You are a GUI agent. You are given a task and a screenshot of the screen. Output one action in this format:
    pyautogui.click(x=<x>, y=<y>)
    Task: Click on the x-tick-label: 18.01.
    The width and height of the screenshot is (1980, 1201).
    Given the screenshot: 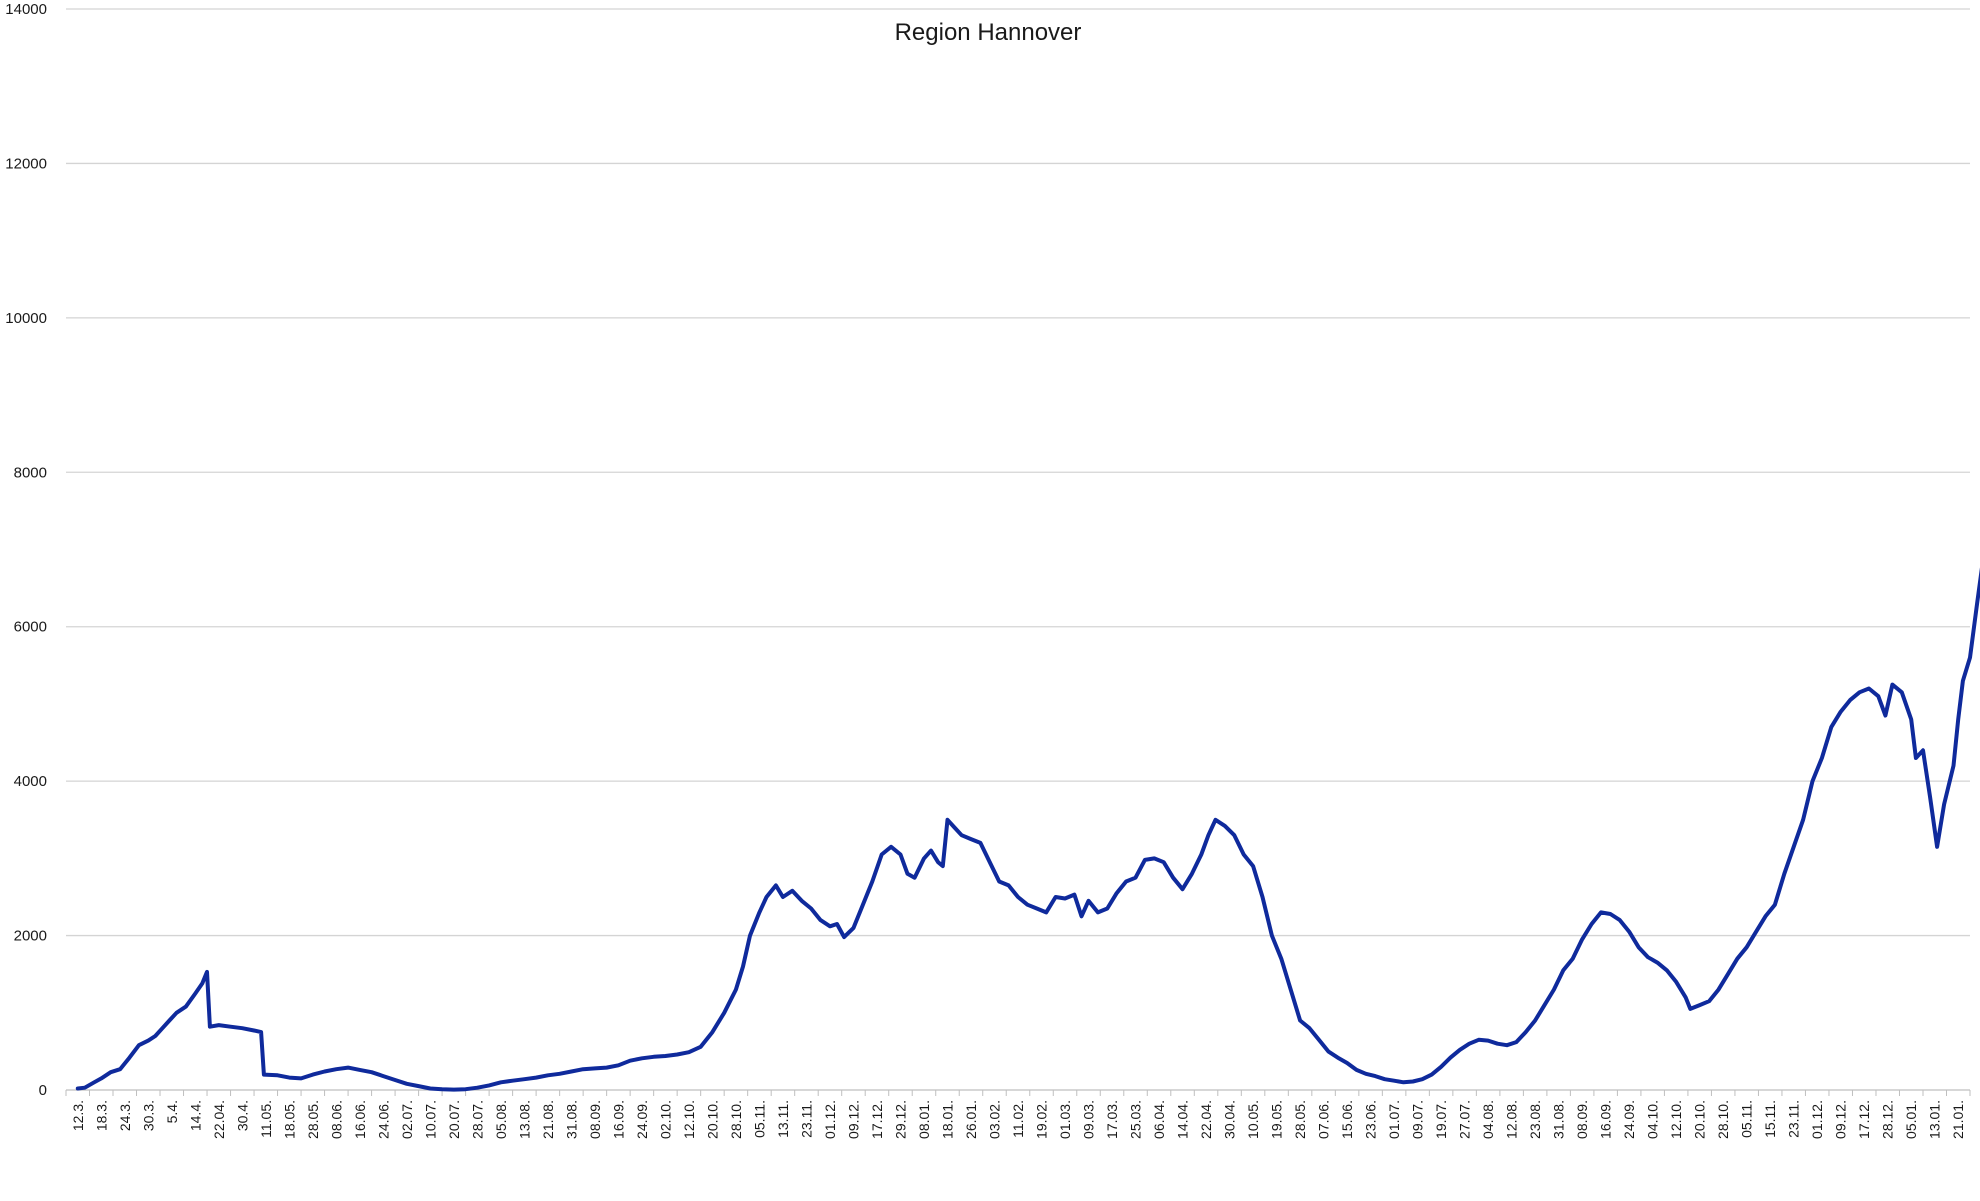 What is the action you would take?
    pyautogui.click(x=947, y=1119)
    